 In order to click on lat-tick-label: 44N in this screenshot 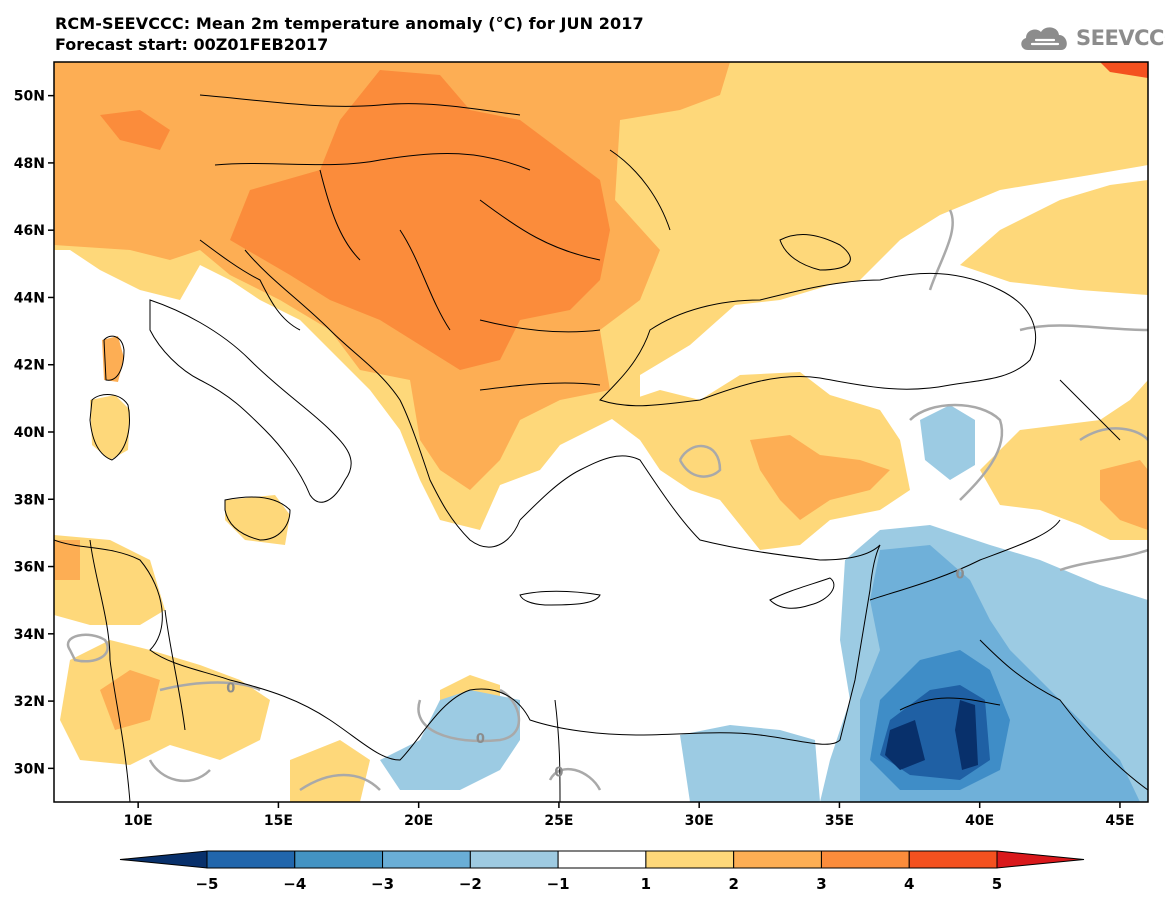, I will do `click(29, 298)`.